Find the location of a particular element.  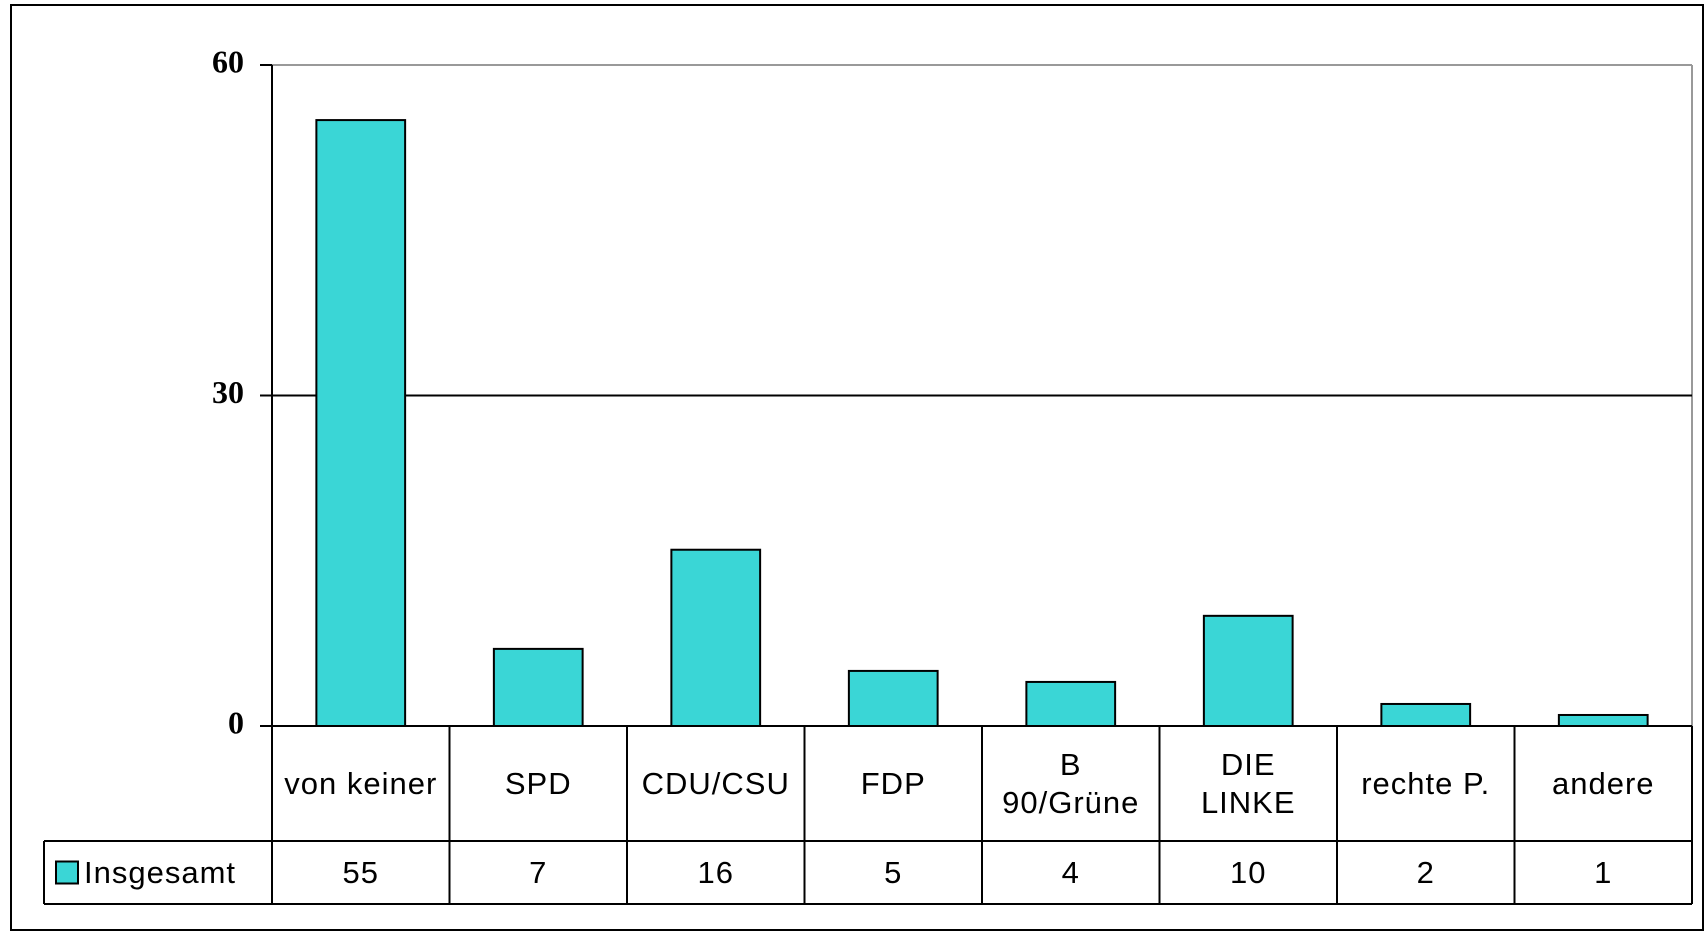

data-table-value: 7 is located at coordinates (538, 872).